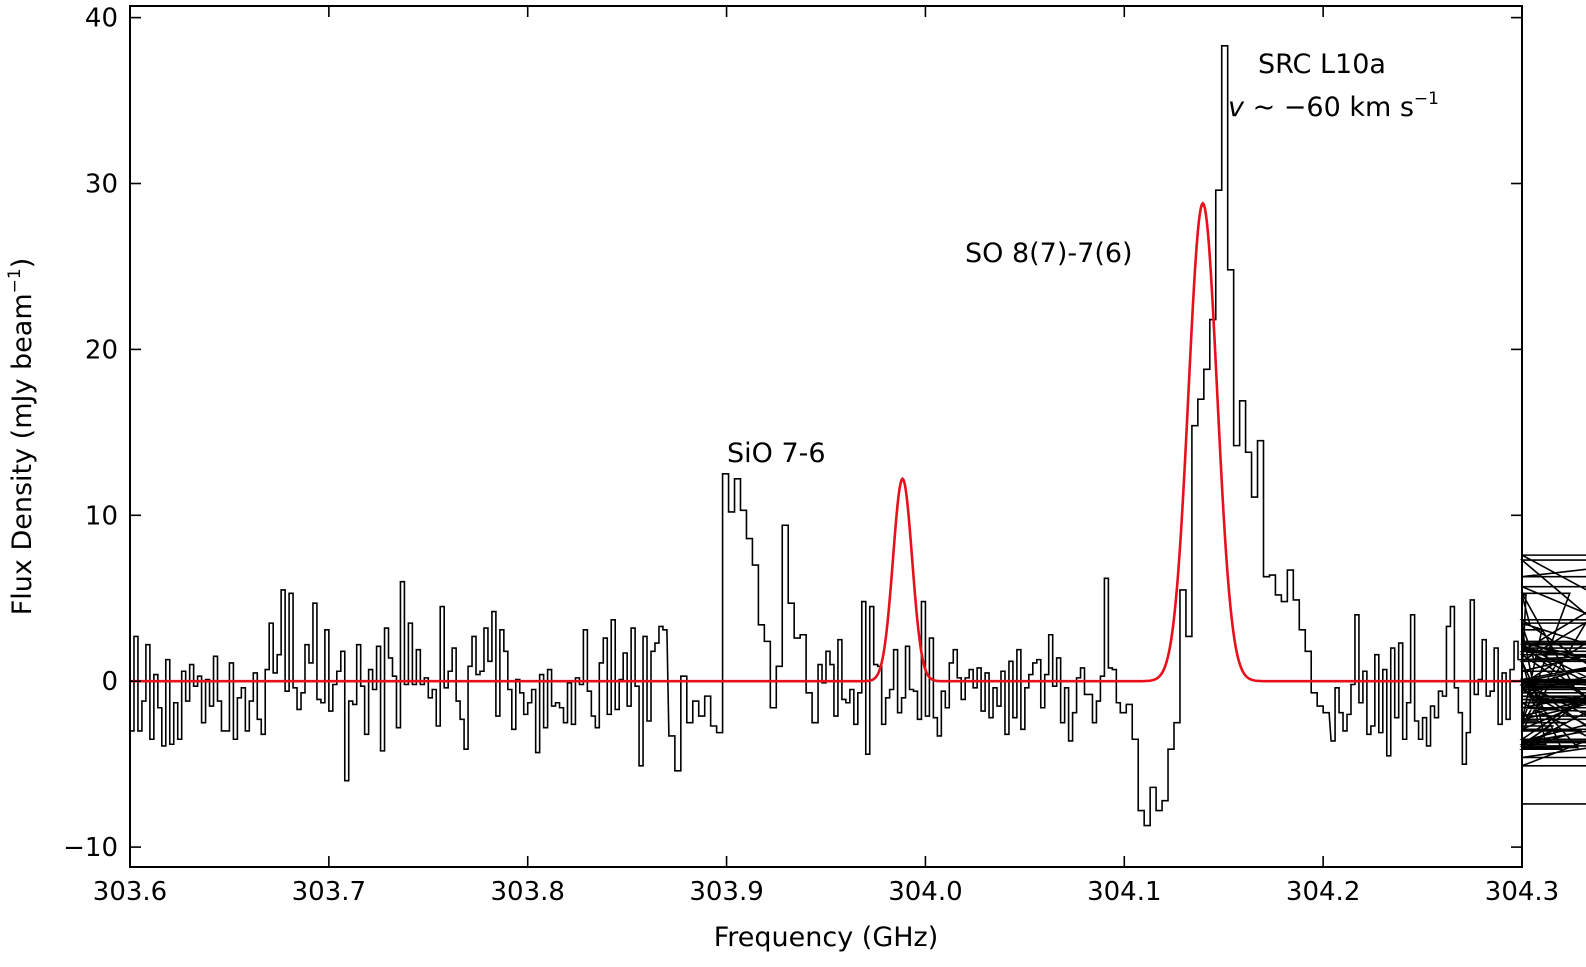  Describe the element at coordinates (101, 516) in the screenshot. I see `y-tick-label: 10` at that location.